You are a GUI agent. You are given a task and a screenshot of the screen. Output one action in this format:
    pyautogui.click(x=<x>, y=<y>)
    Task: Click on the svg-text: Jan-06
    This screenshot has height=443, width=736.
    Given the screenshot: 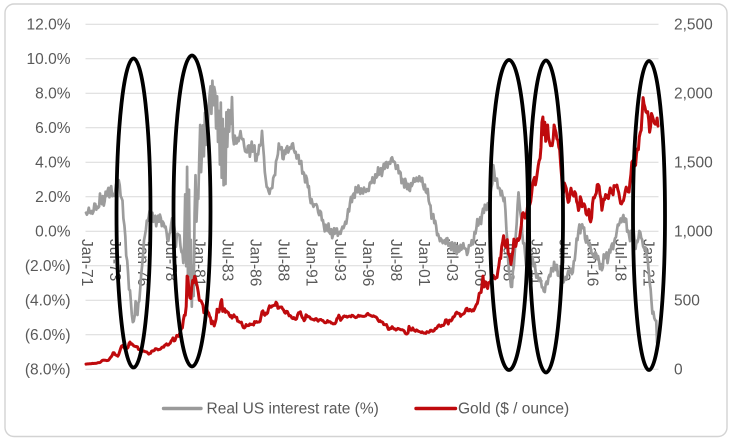 What is the action you would take?
    pyautogui.click(x=479, y=262)
    